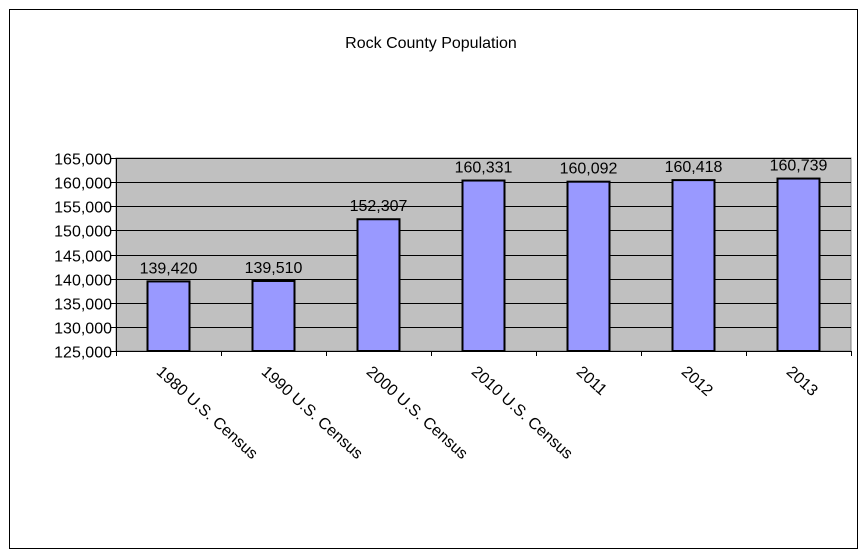 This screenshot has width=862, height=549. Describe the element at coordinates (83, 257) in the screenshot. I see `y-tick-label: 145,000` at that location.